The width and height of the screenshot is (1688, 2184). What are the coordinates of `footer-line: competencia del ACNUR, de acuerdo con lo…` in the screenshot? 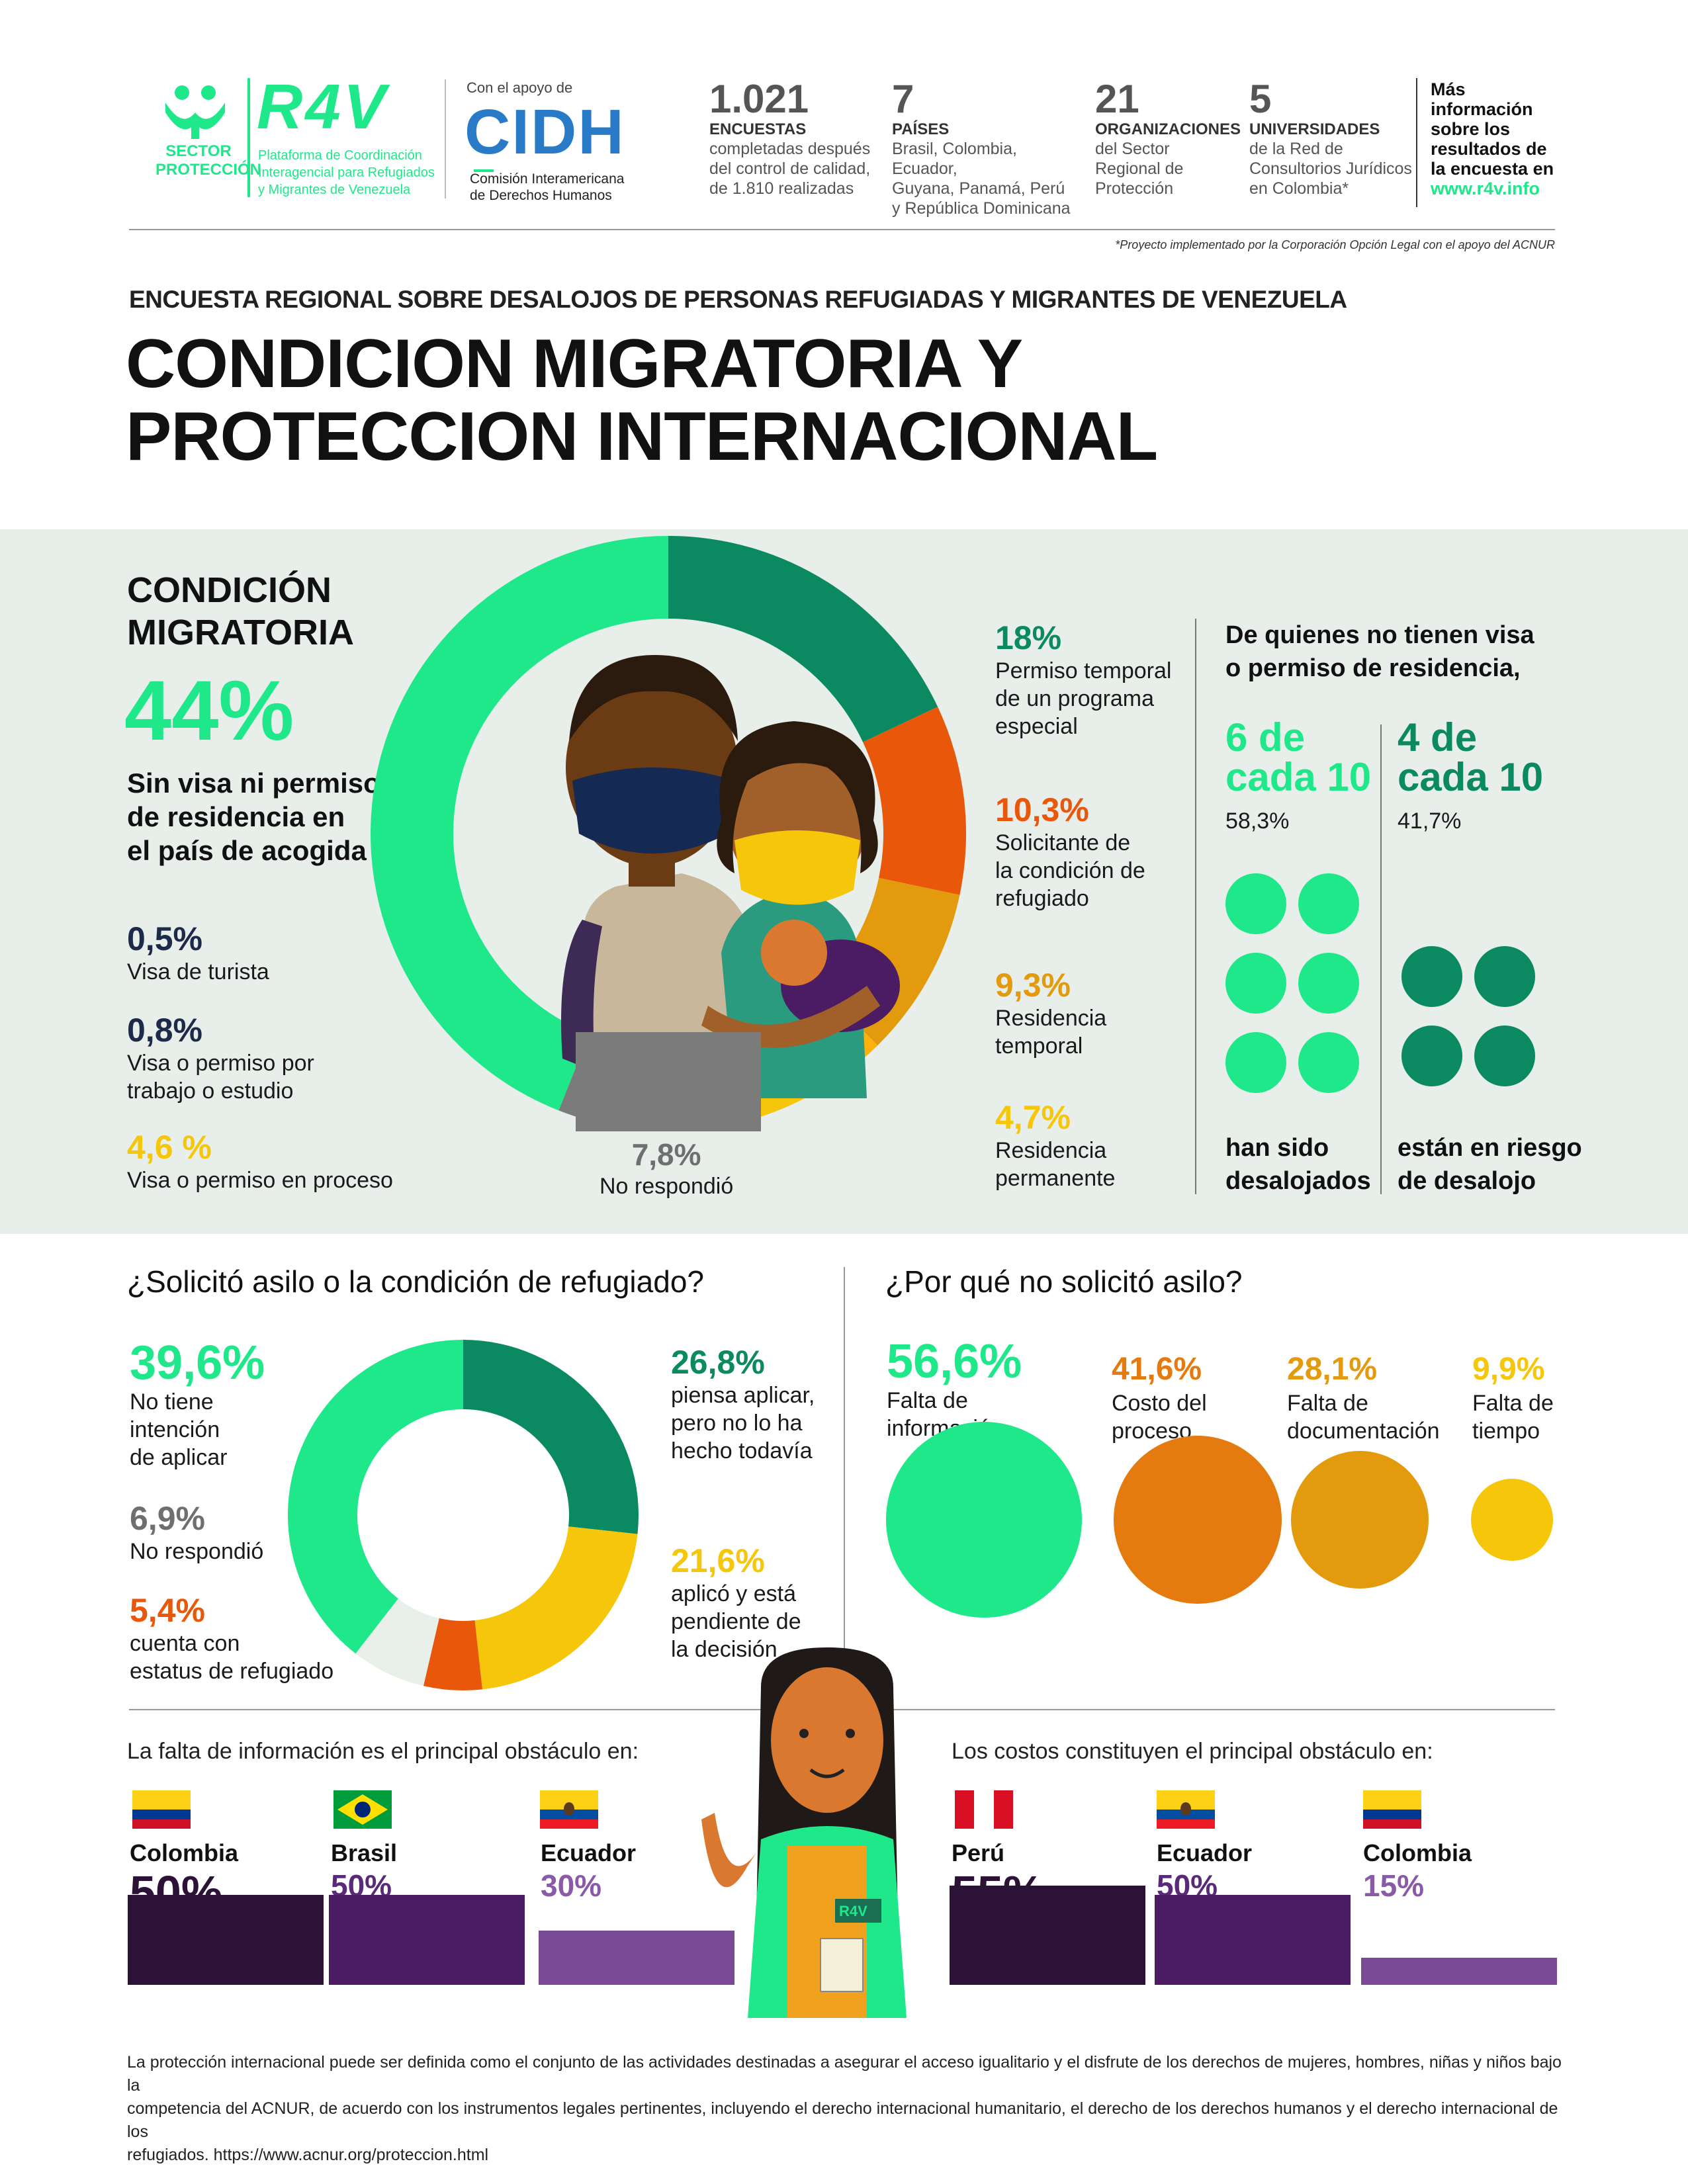 It's located at (842, 2120).